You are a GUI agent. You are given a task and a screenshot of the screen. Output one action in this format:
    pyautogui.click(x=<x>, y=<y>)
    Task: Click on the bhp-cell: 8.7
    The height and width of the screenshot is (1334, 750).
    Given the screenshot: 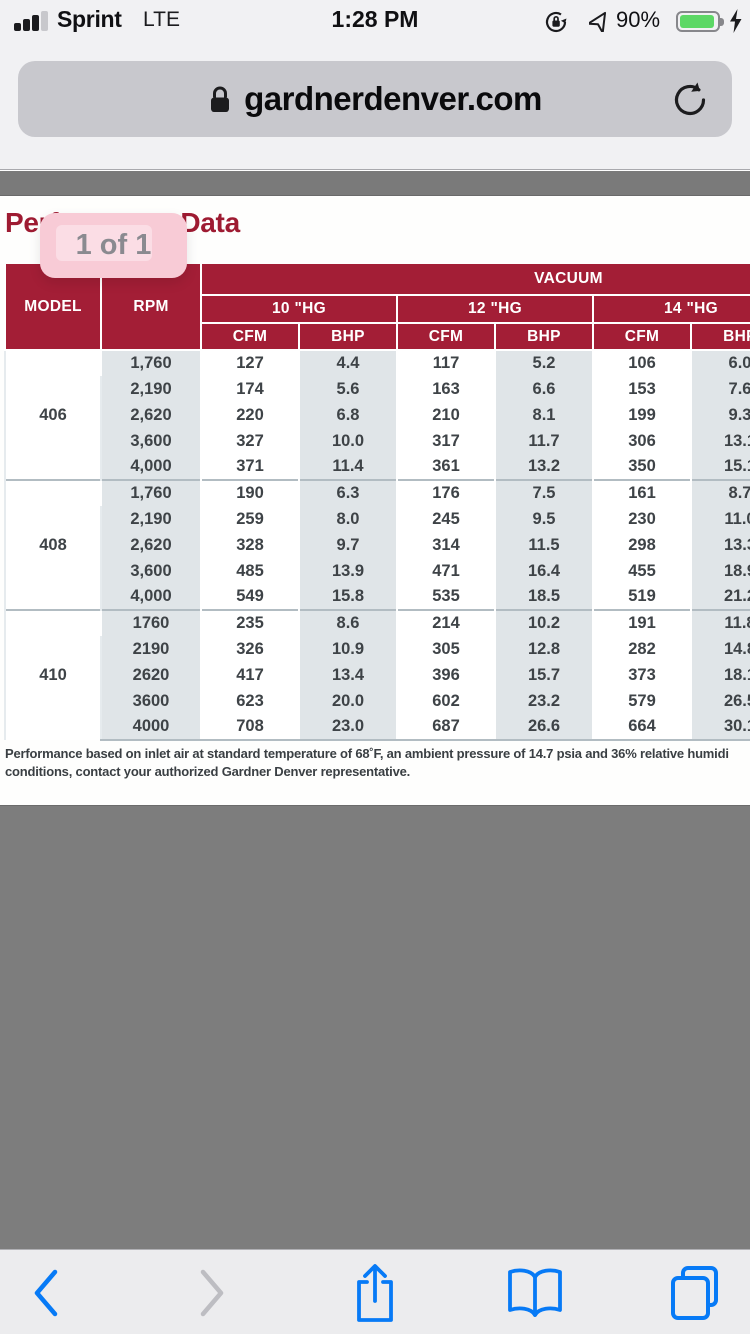 What is the action you would take?
    pyautogui.click(x=720, y=492)
    